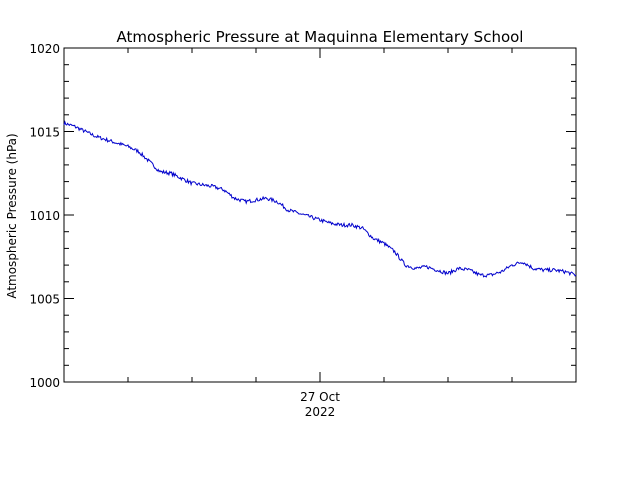  I want to click on y-tick-label: 1000, so click(44, 383).